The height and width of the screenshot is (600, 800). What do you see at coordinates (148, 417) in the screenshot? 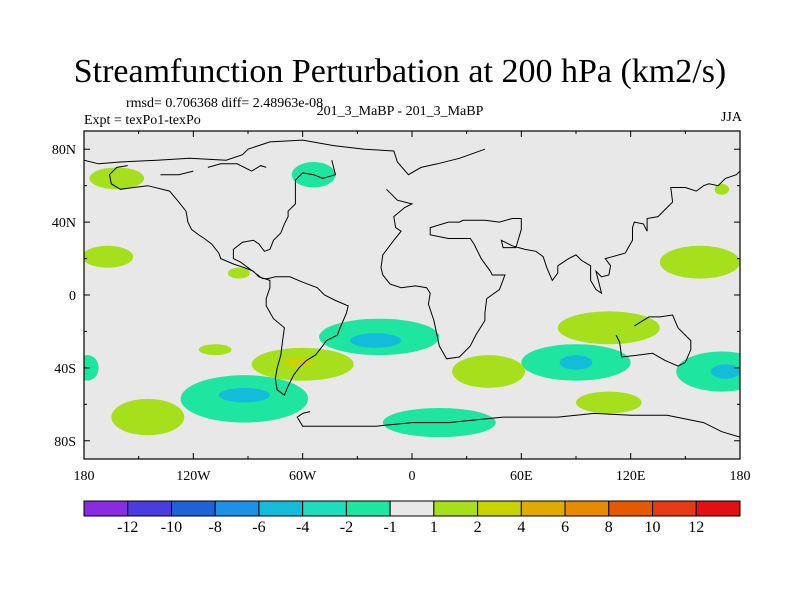
I see `anomaly-pos-j` at bounding box center [148, 417].